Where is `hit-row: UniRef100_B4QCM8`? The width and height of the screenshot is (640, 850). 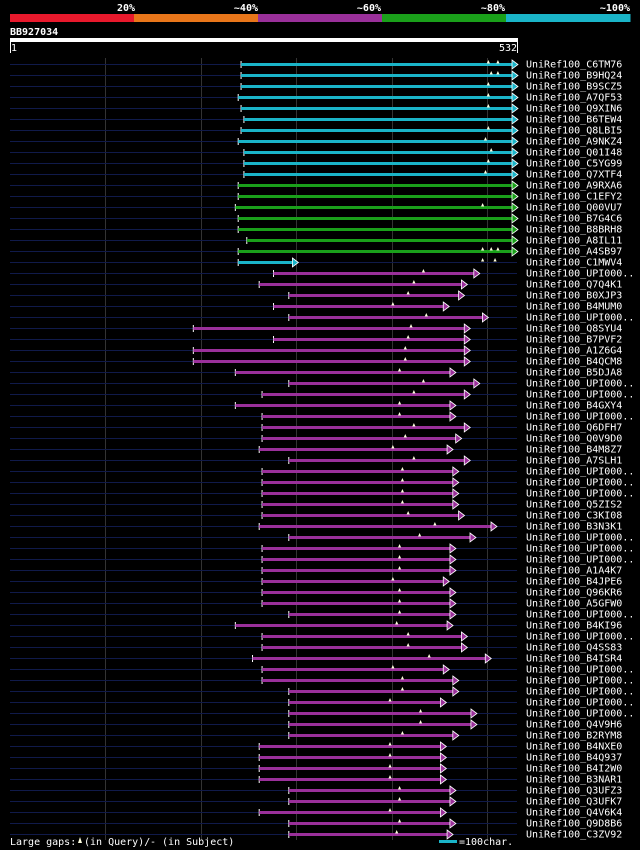 hit-row: UniRef100_B4QCM8 is located at coordinates (316, 362).